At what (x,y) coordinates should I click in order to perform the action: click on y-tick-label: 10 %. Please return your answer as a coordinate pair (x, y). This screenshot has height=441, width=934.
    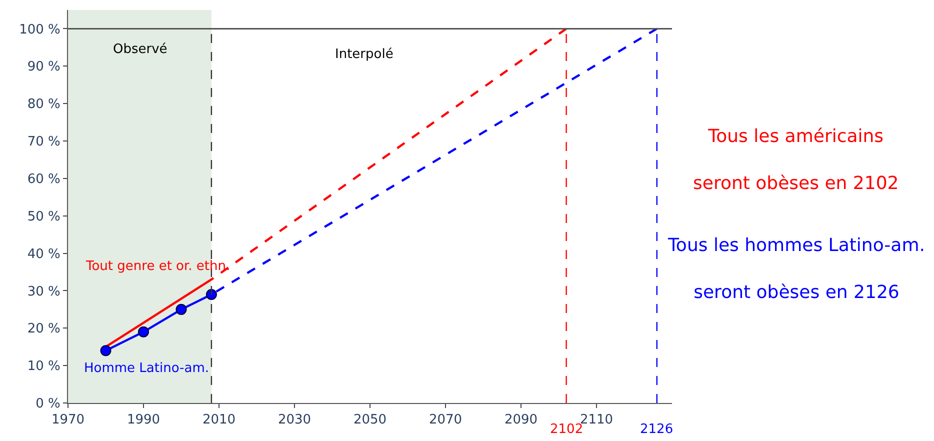
    Looking at the image, I should click on (43, 366).